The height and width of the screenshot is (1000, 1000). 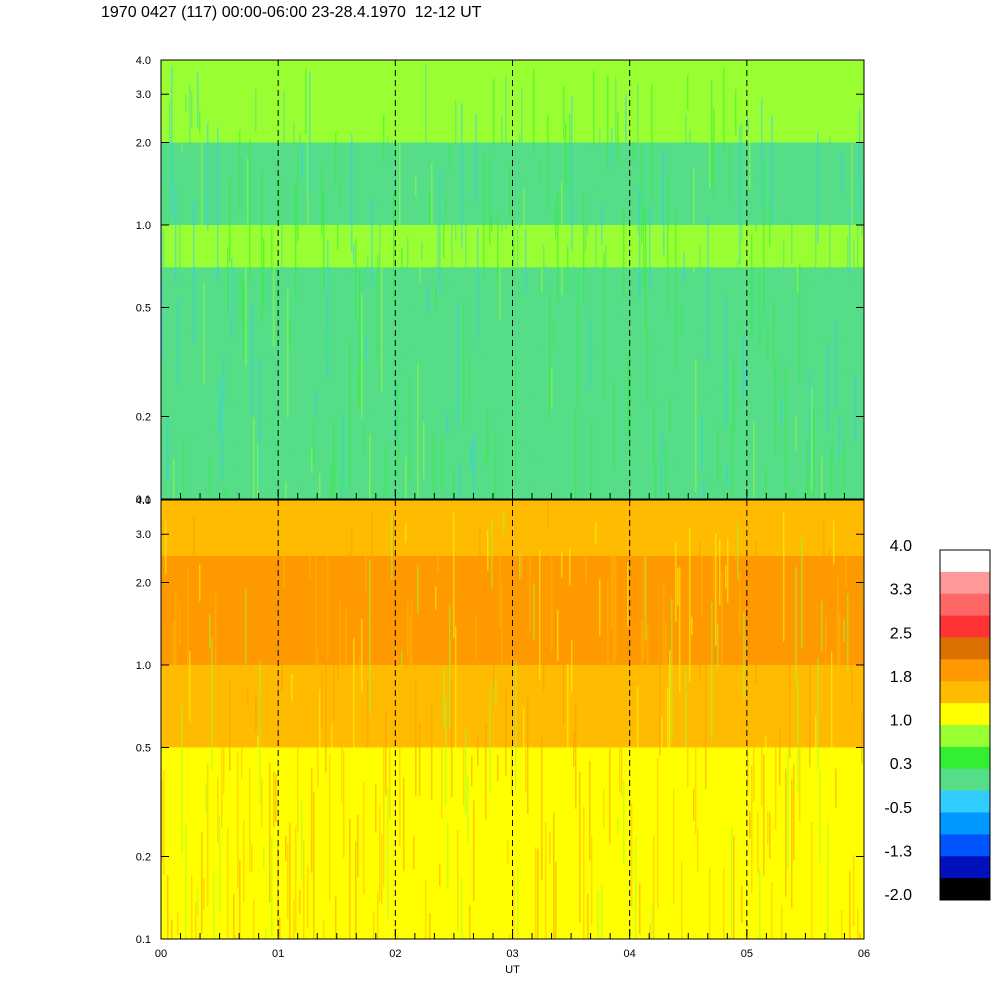 What do you see at coordinates (161, 954) in the screenshot?
I see `x-tick-label: 00` at bounding box center [161, 954].